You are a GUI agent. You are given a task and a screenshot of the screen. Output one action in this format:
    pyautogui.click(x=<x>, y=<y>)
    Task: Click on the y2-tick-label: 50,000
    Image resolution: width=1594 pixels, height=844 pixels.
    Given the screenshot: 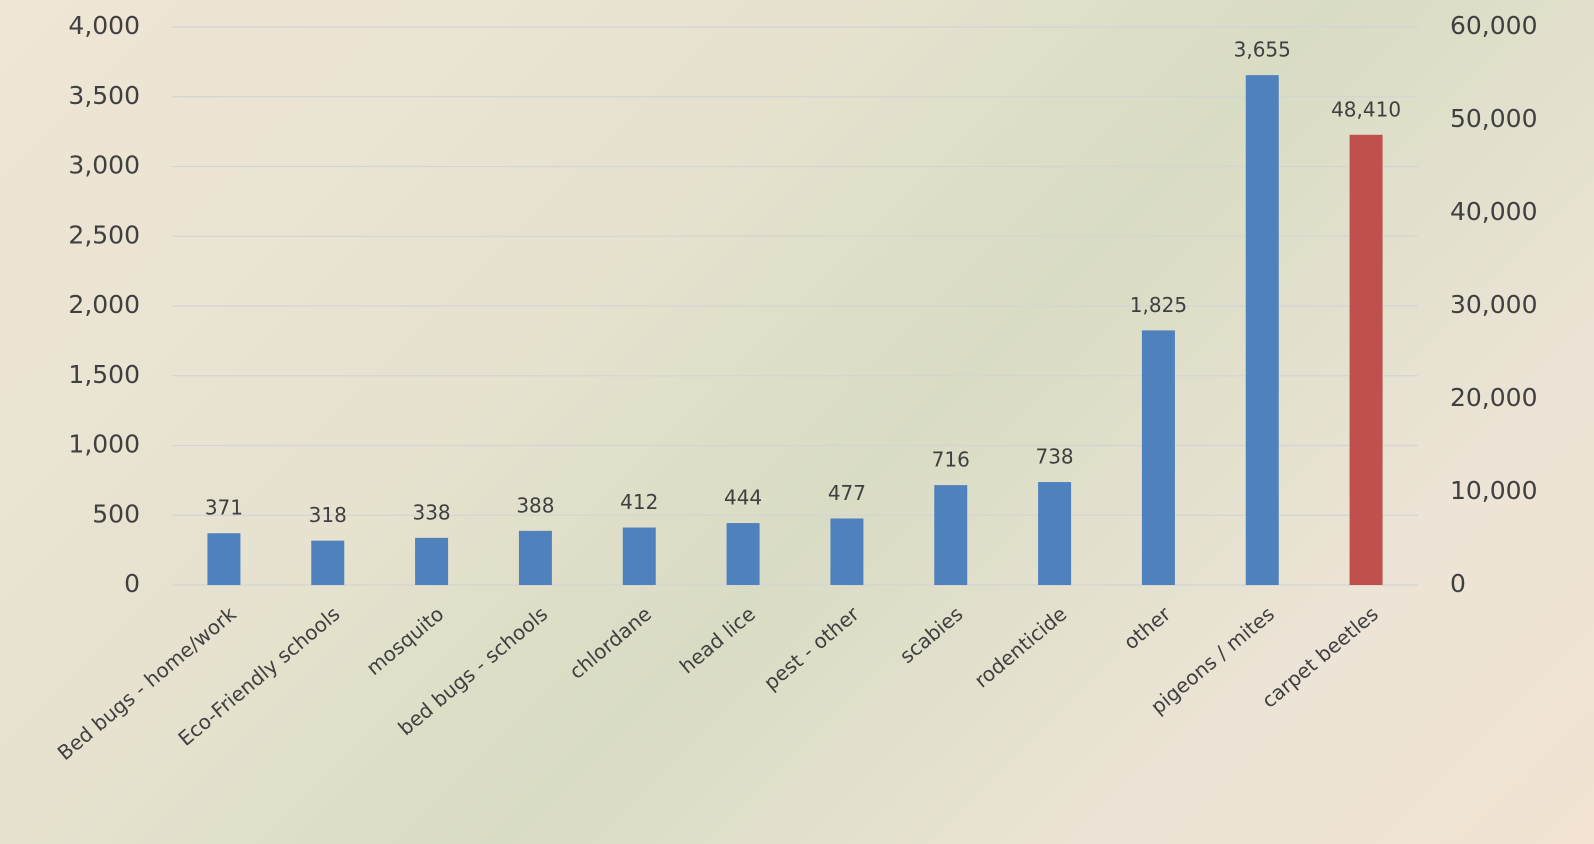 What is the action you would take?
    pyautogui.click(x=1493, y=118)
    